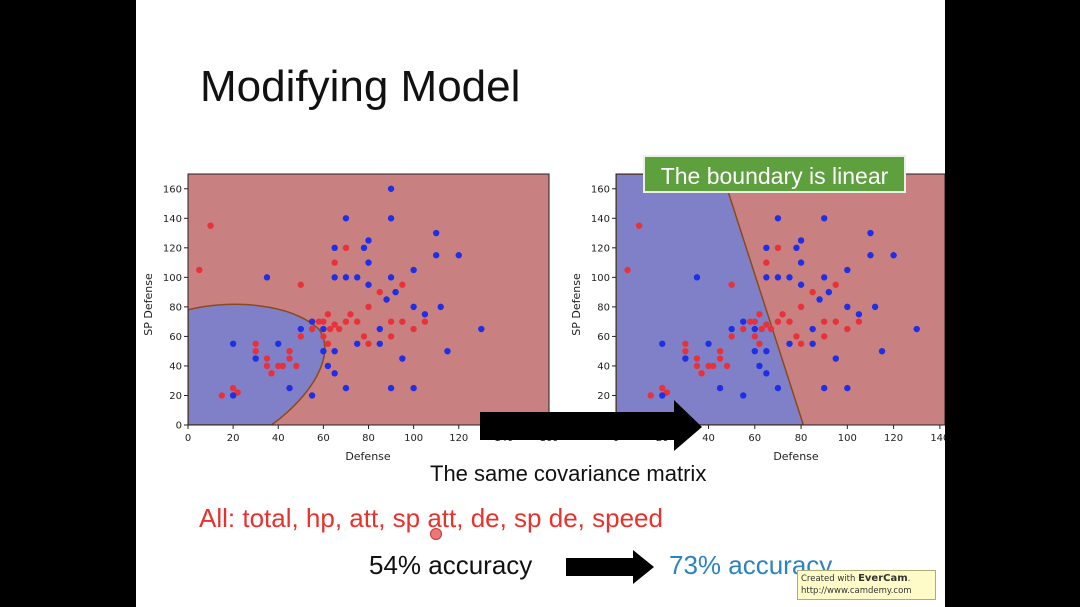 This screenshot has height=607, width=1080. Describe the element at coordinates (172, 189) in the screenshot. I see `y-tick-label: 160` at that location.